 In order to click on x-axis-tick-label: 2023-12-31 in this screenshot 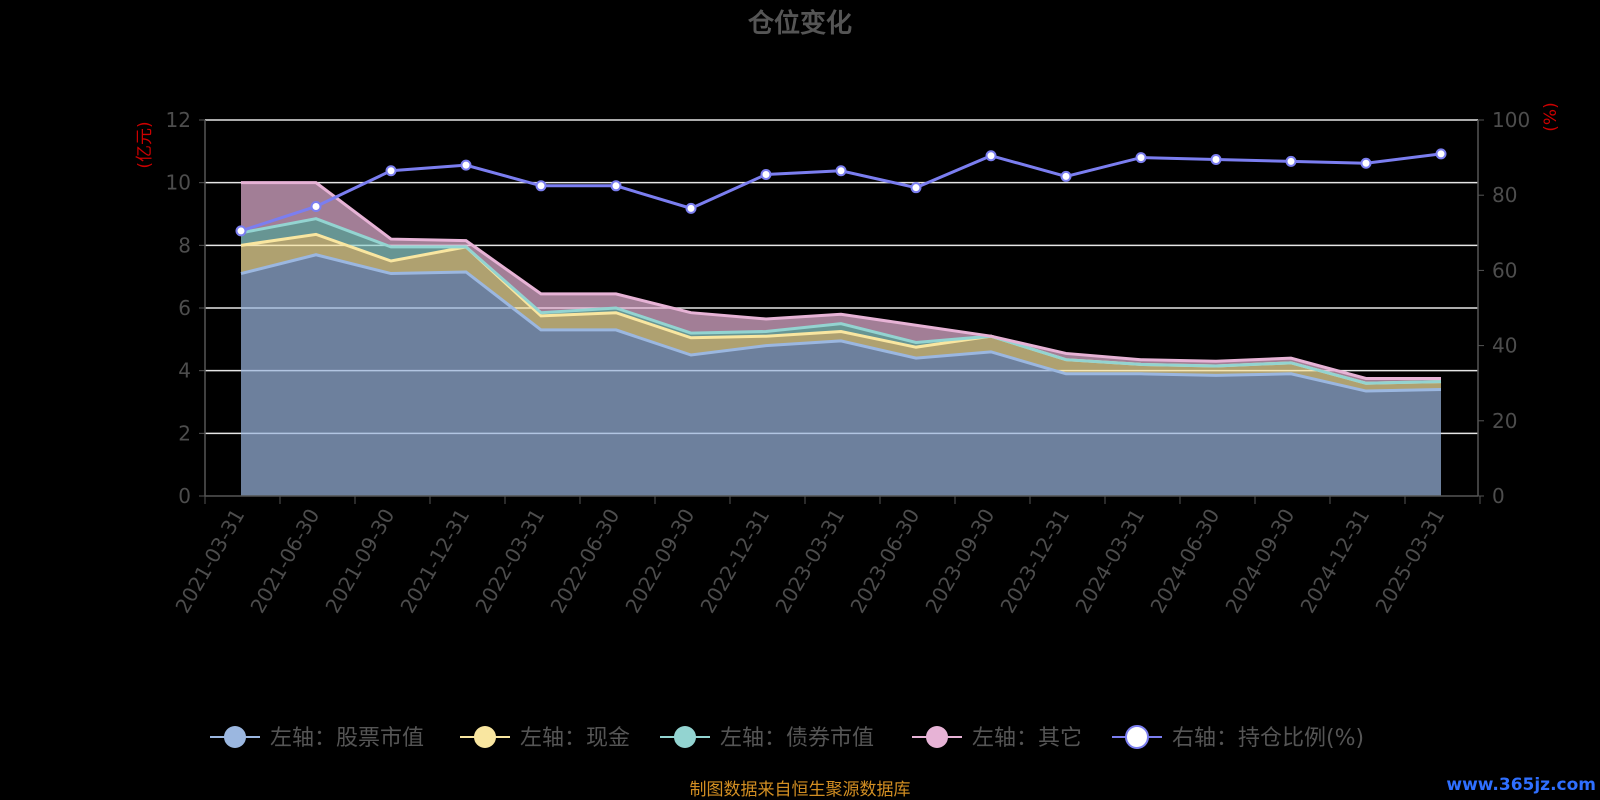, I will do `click(1034, 561)`.